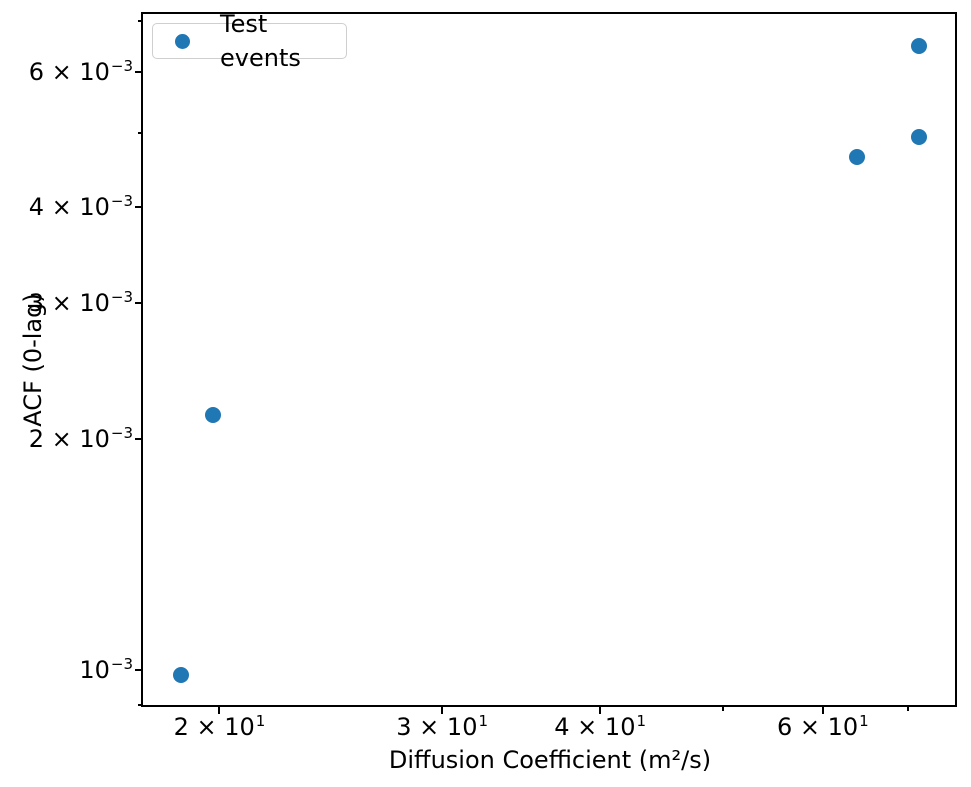  I want to click on x-tick-label: 2 × 101, so click(219, 728).